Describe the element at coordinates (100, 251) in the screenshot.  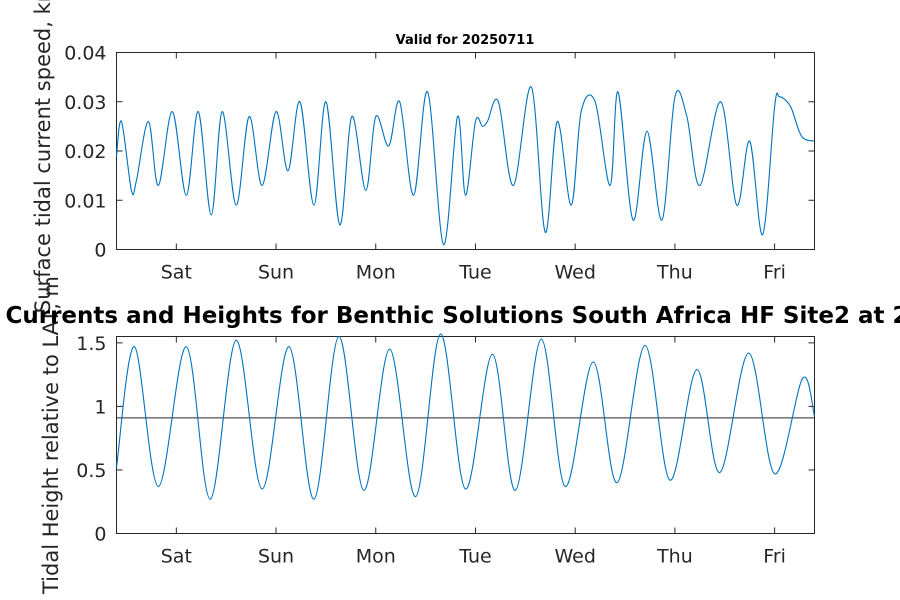
I see `top-y-tick-label: 0` at that location.